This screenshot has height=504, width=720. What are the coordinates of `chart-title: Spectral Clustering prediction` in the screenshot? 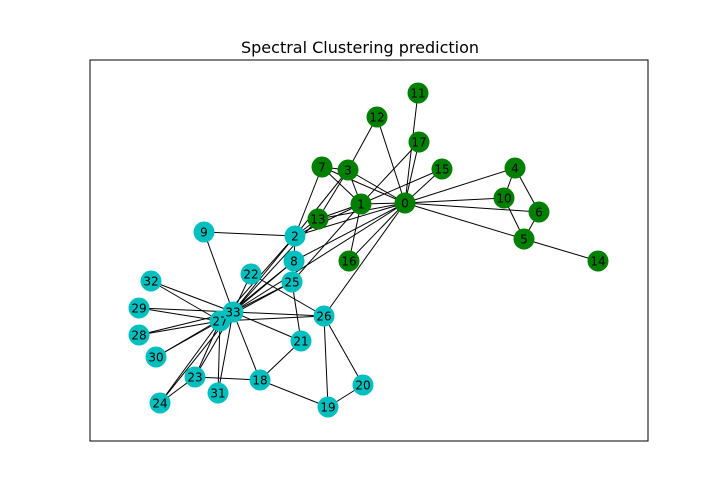 It's located at (360, 47).